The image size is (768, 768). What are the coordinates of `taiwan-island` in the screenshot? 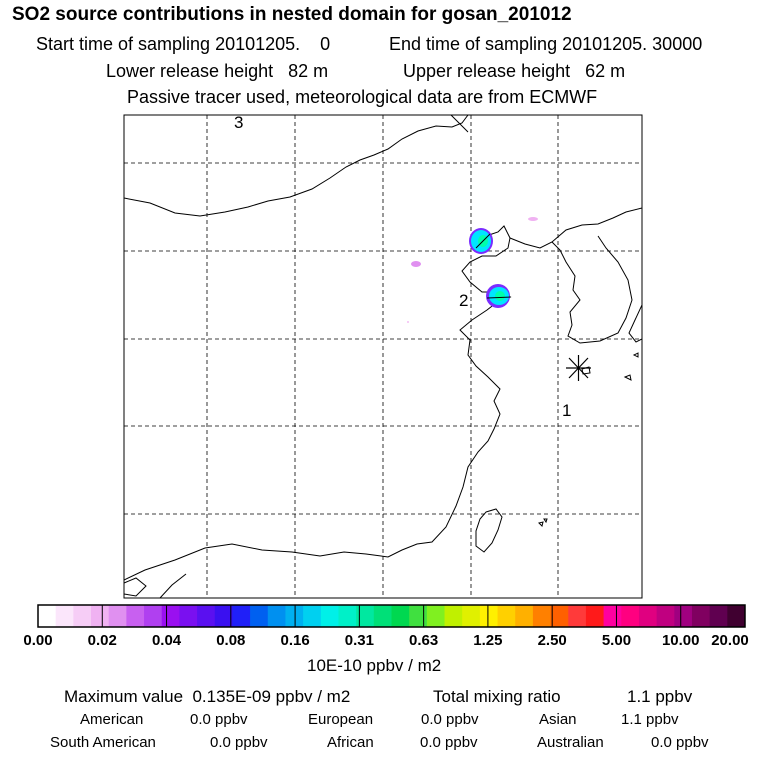 It's located at (489, 530).